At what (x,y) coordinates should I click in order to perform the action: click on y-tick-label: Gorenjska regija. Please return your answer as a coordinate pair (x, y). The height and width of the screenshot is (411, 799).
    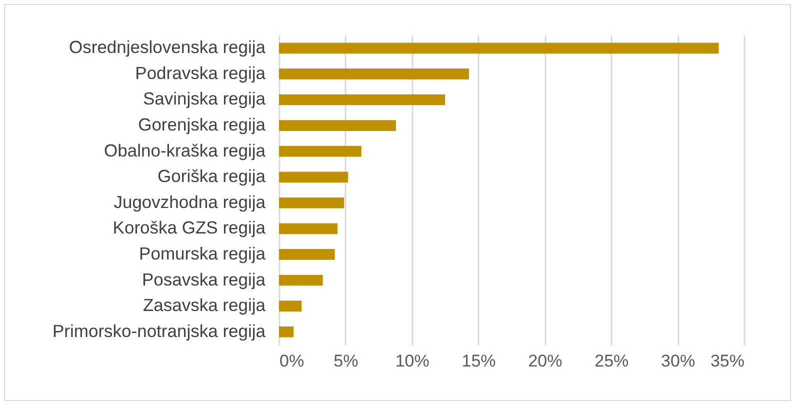
    Looking at the image, I should click on (202, 124).